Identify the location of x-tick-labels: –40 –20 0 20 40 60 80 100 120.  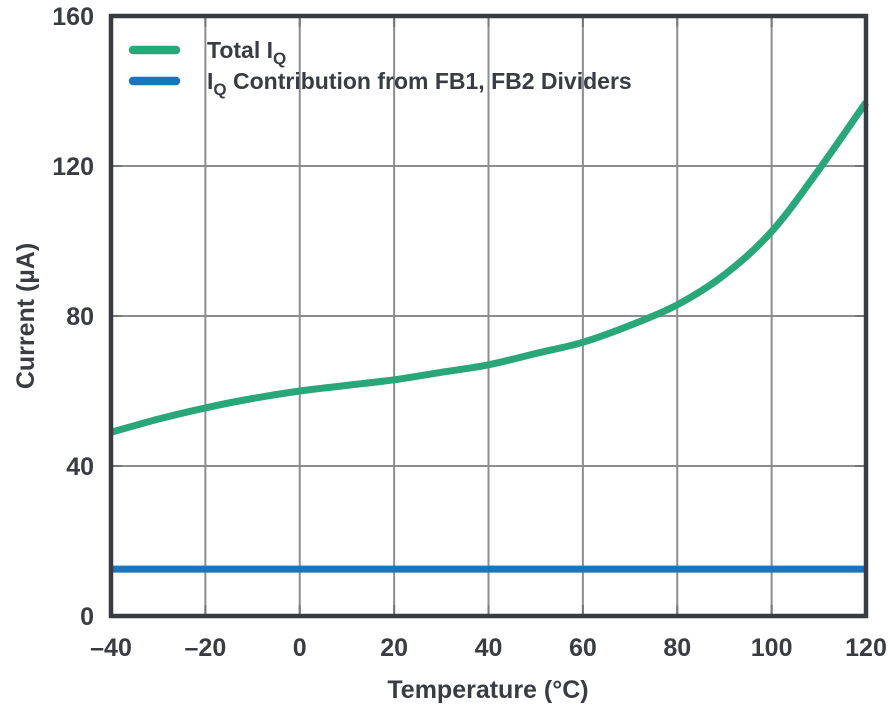
(488, 648).